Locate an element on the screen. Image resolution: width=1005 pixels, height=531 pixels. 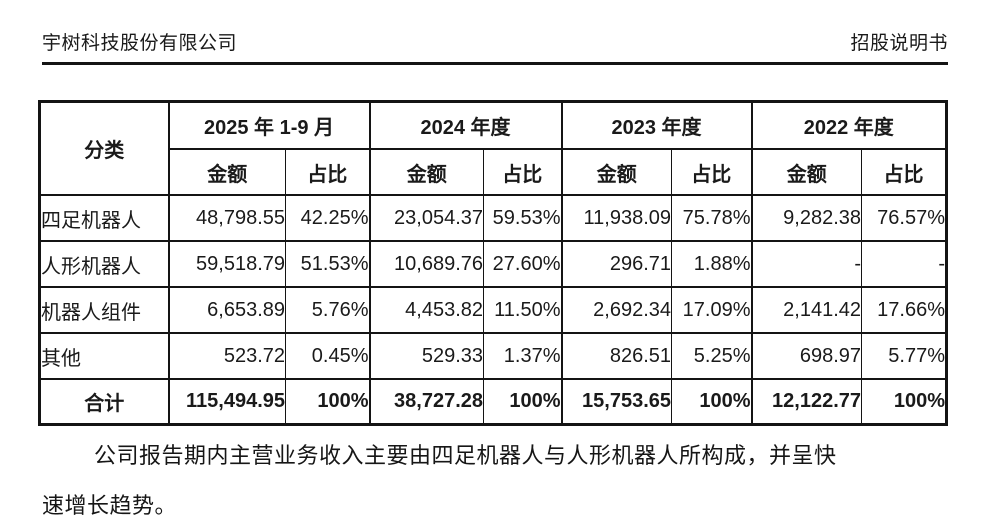
table-cell: 529.33 is located at coordinates (426, 356).